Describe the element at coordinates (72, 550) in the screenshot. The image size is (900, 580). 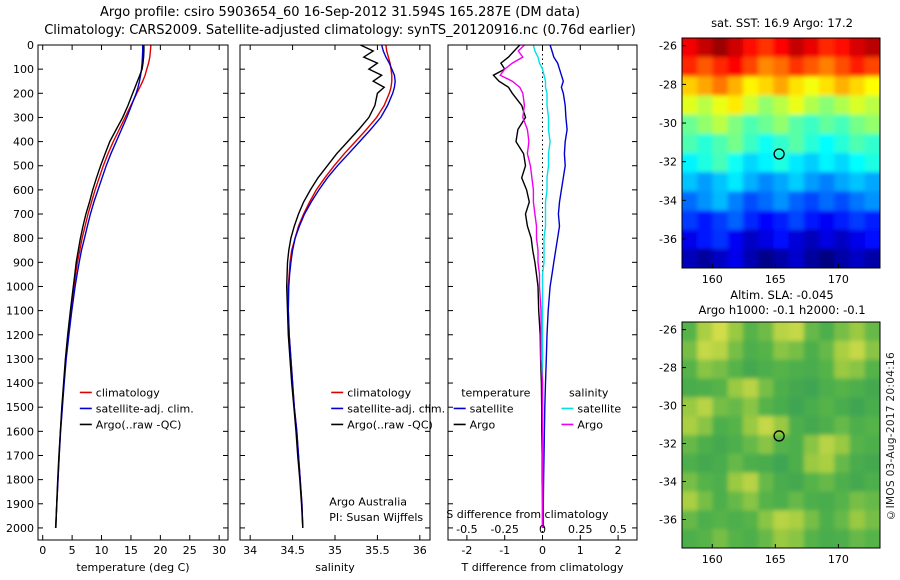
I see `svg-text: 5` at that location.